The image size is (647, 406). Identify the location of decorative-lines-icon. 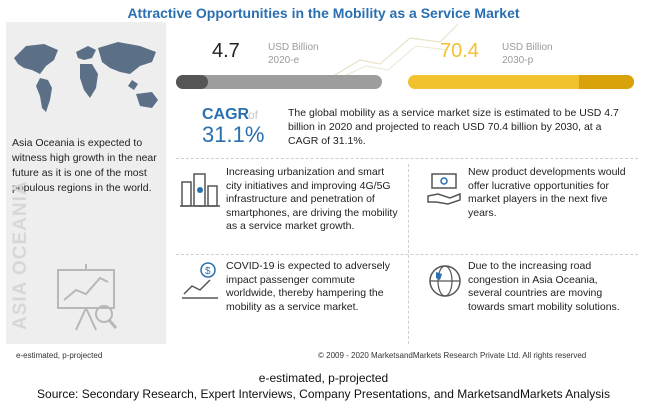
(394, 51).